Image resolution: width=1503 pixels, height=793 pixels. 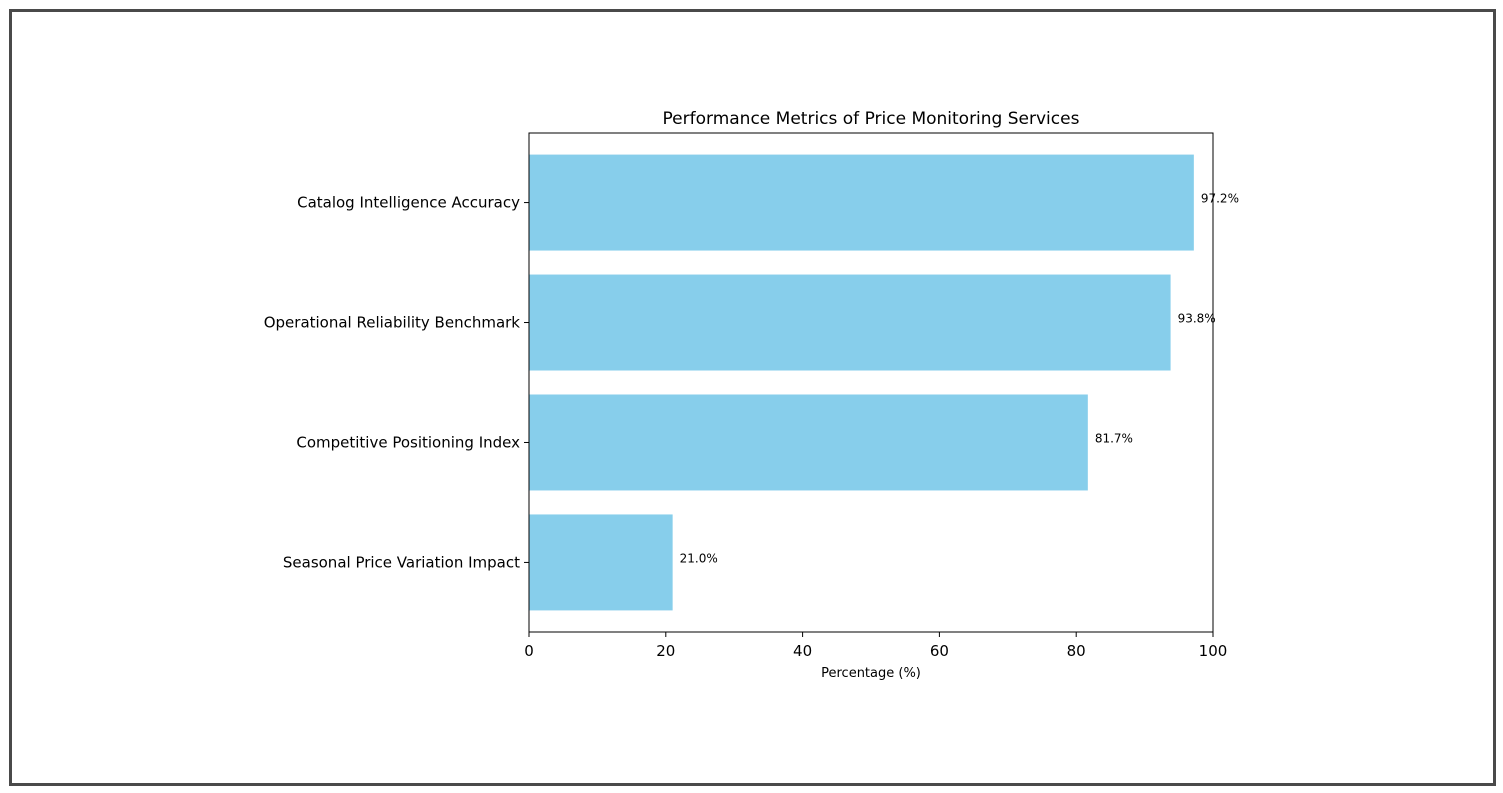 What do you see at coordinates (1076, 651) in the screenshot?
I see `x-tick-label: 80` at bounding box center [1076, 651].